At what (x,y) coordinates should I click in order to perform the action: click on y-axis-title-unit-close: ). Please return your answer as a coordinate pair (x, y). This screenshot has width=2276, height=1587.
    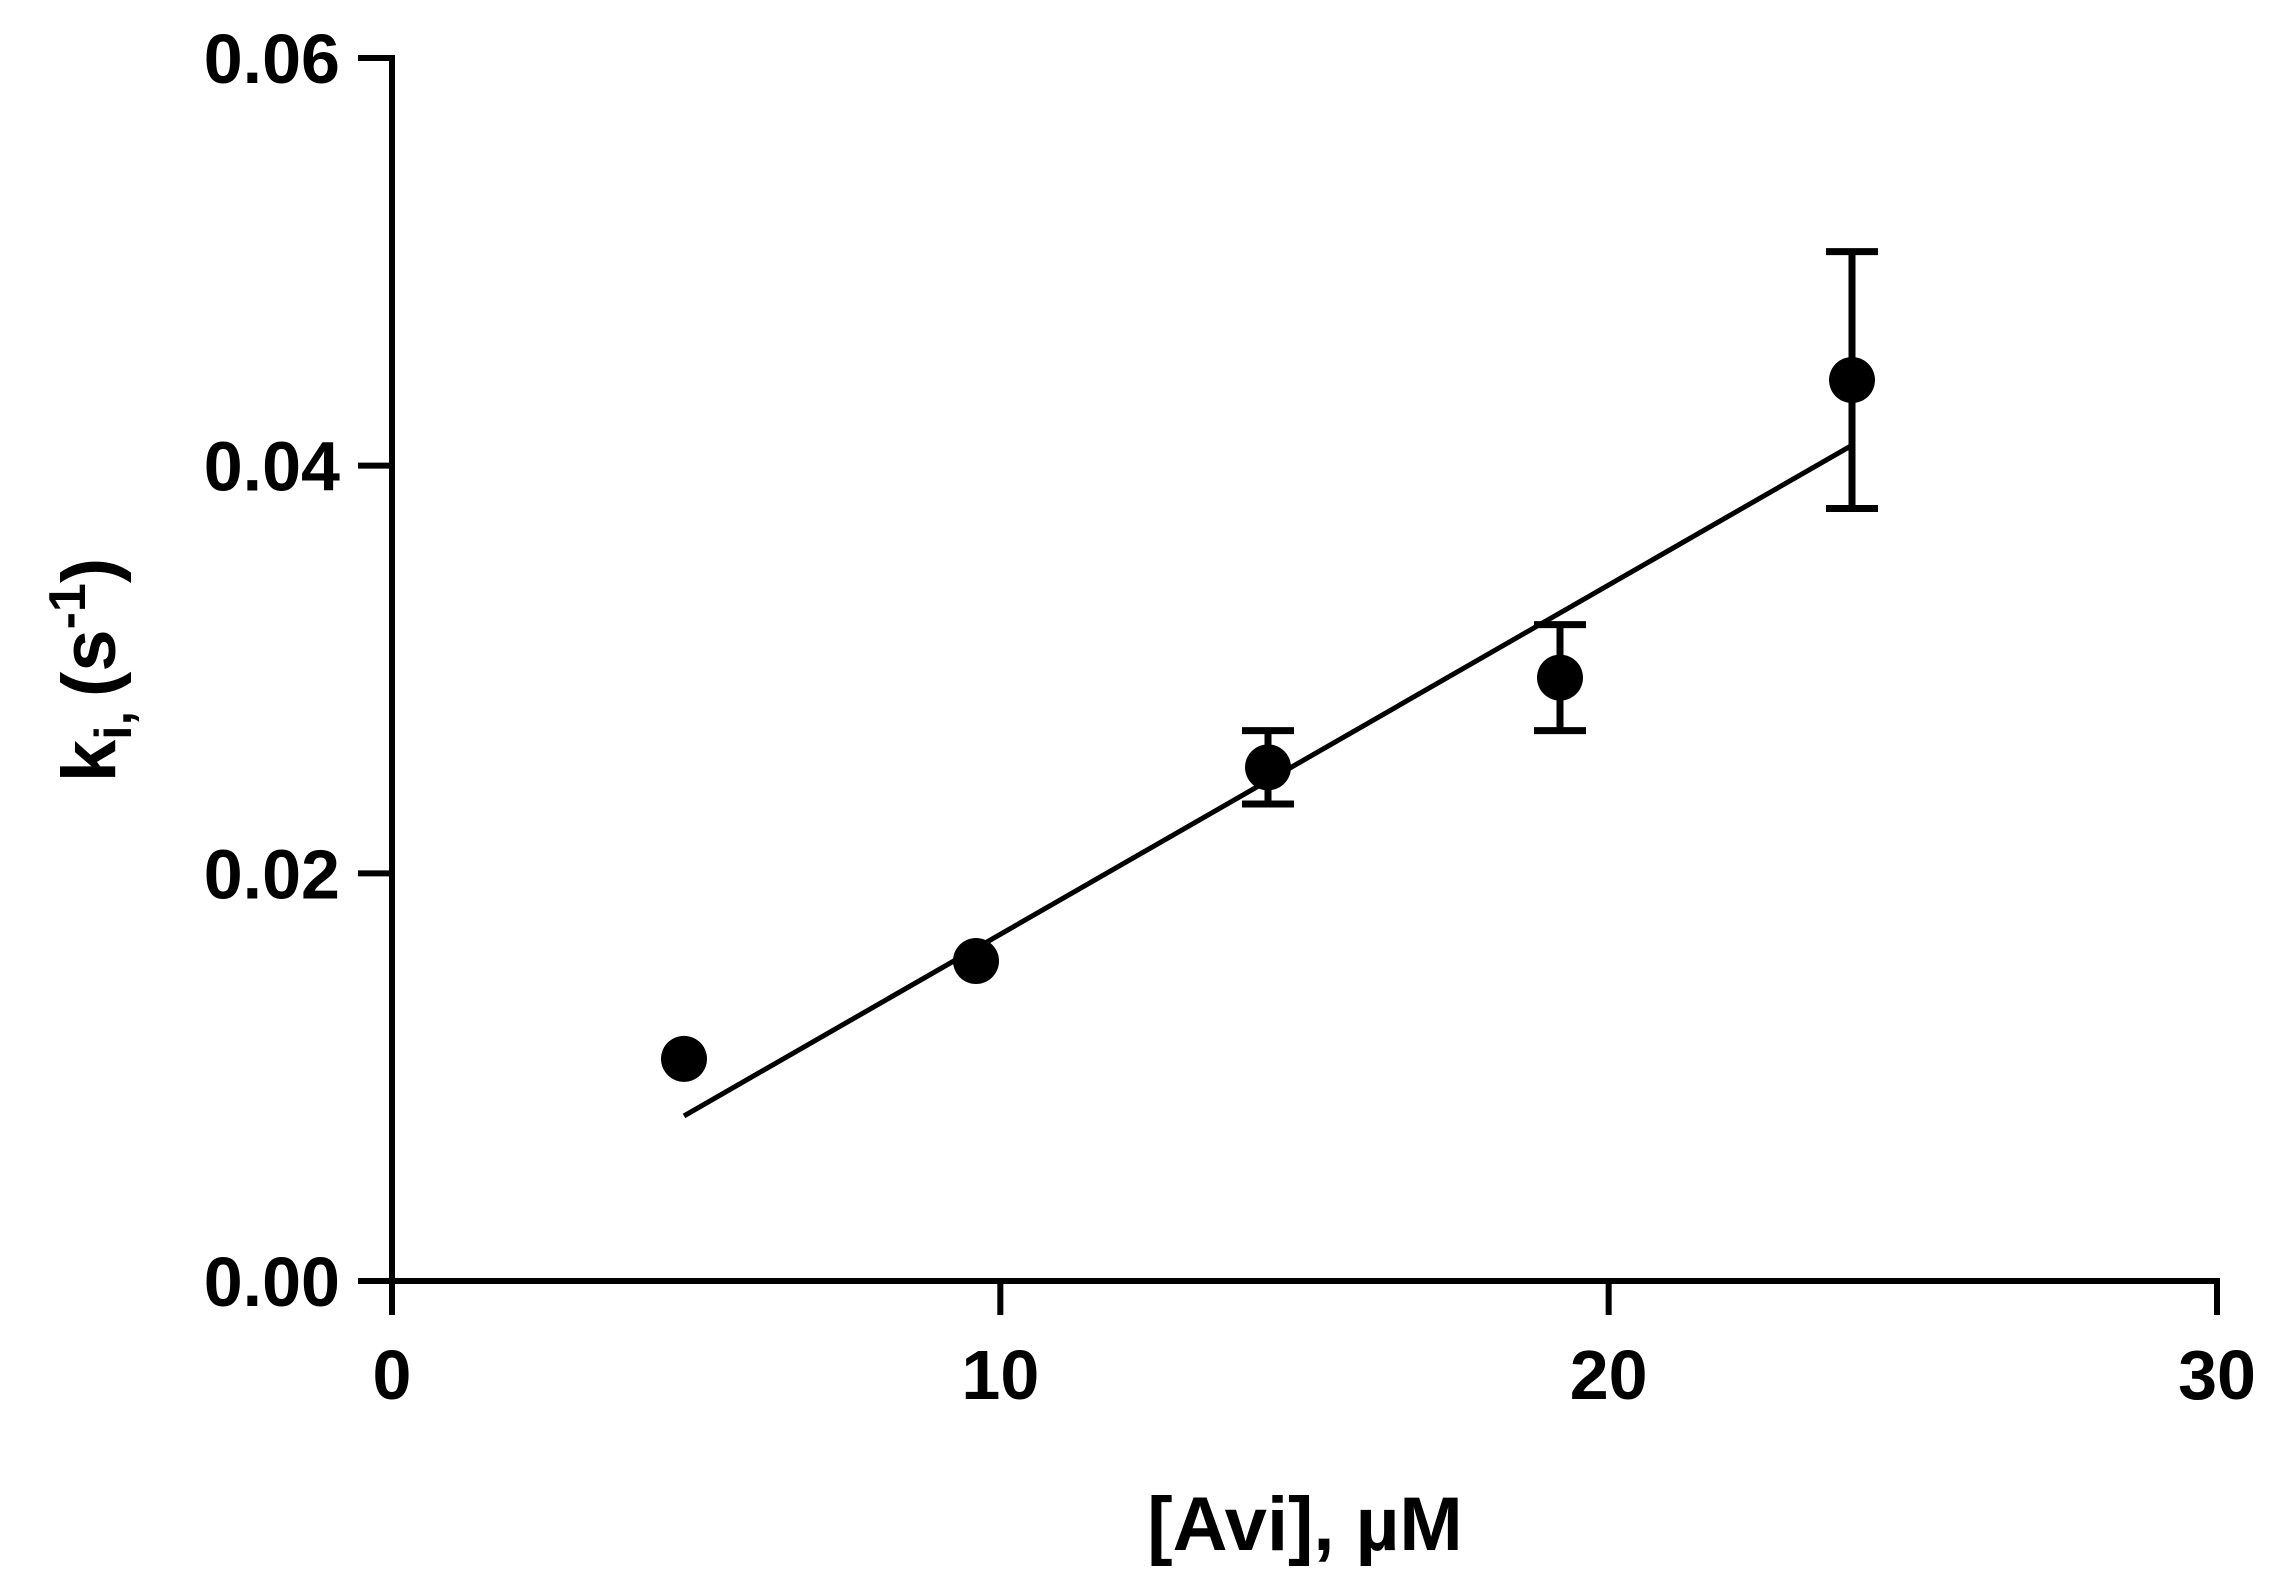
    Looking at the image, I should click on (89, 570).